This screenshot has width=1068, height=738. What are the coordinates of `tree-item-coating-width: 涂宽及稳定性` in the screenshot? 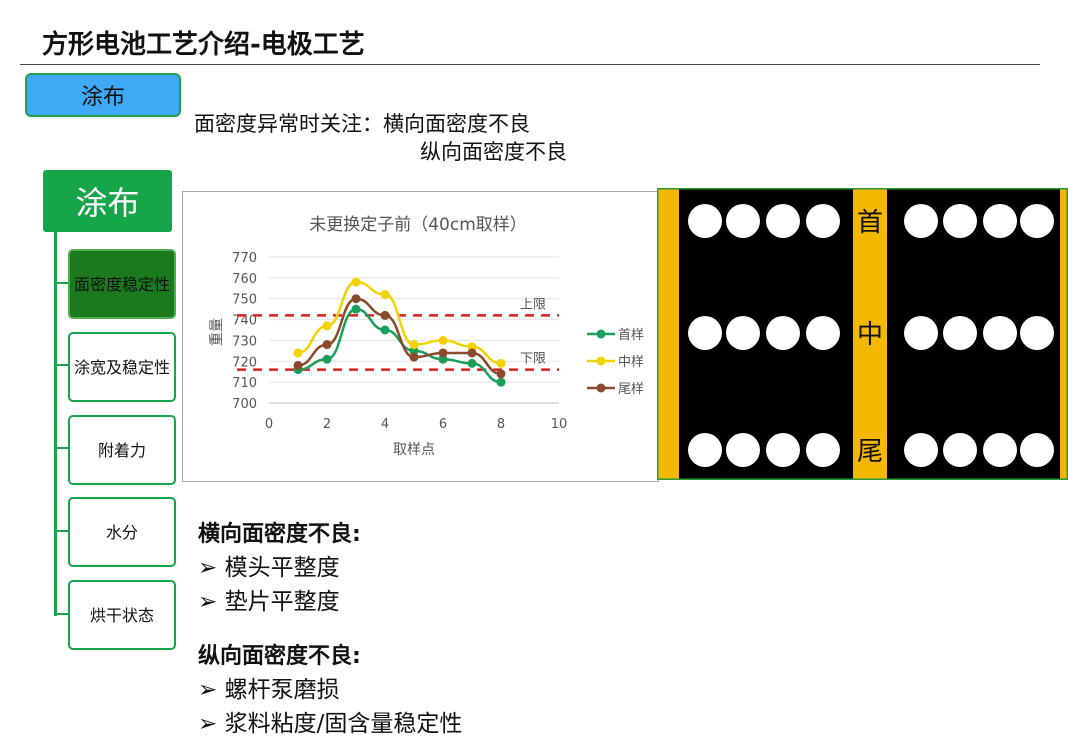 It's located at (122, 367).